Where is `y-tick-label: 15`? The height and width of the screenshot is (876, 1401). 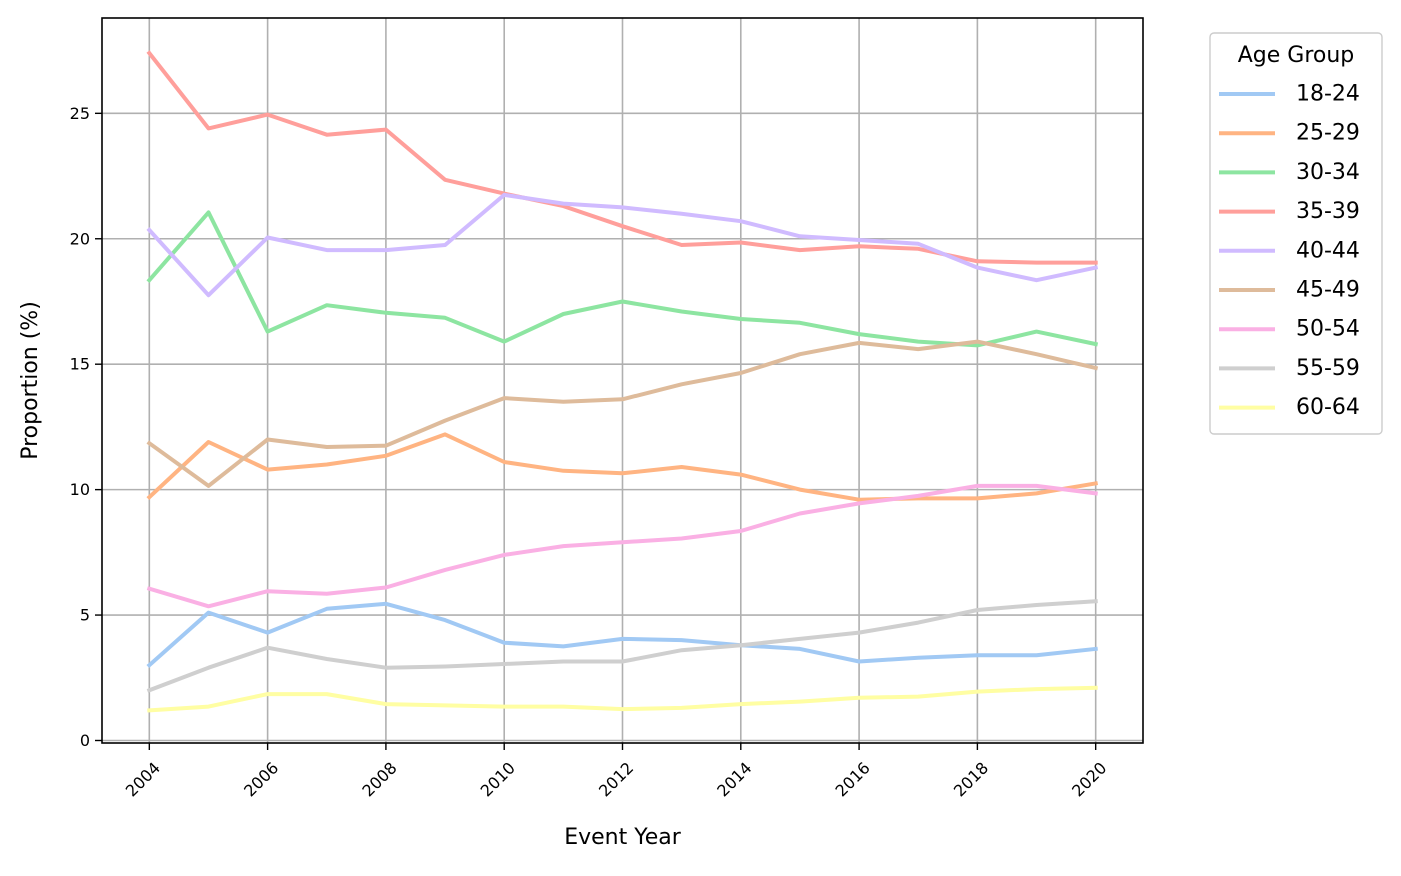 y-tick-label: 15 is located at coordinates (80, 364).